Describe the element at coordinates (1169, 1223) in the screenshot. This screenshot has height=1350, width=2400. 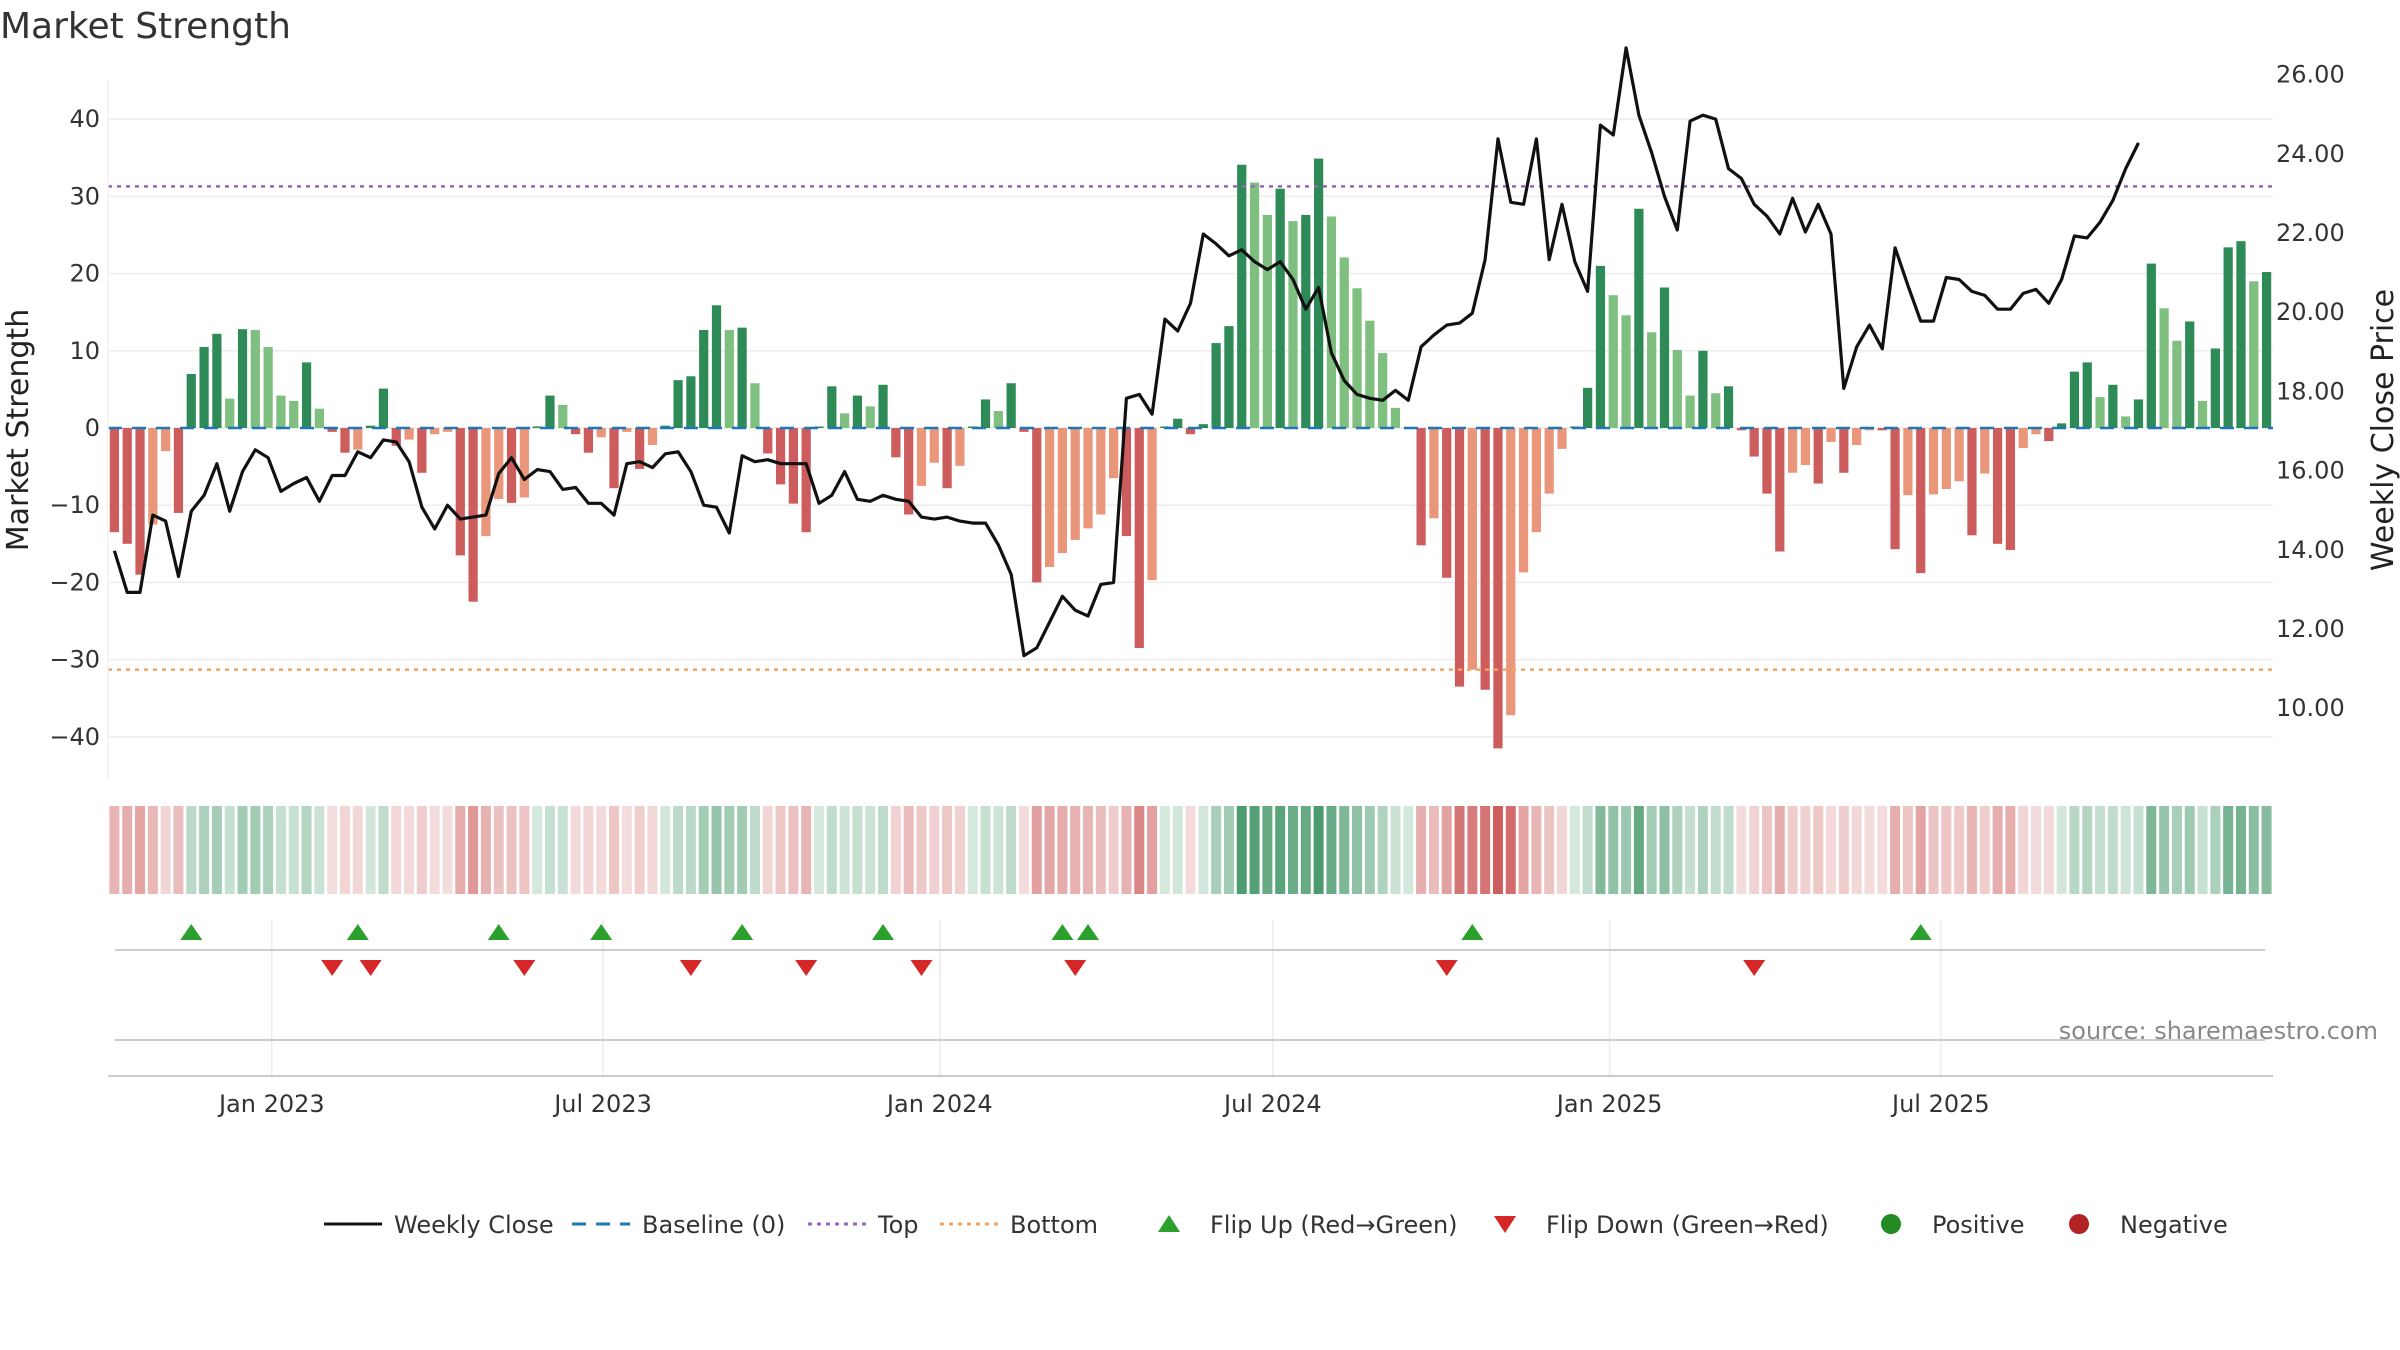
I see `triangle-up-icon` at that location.